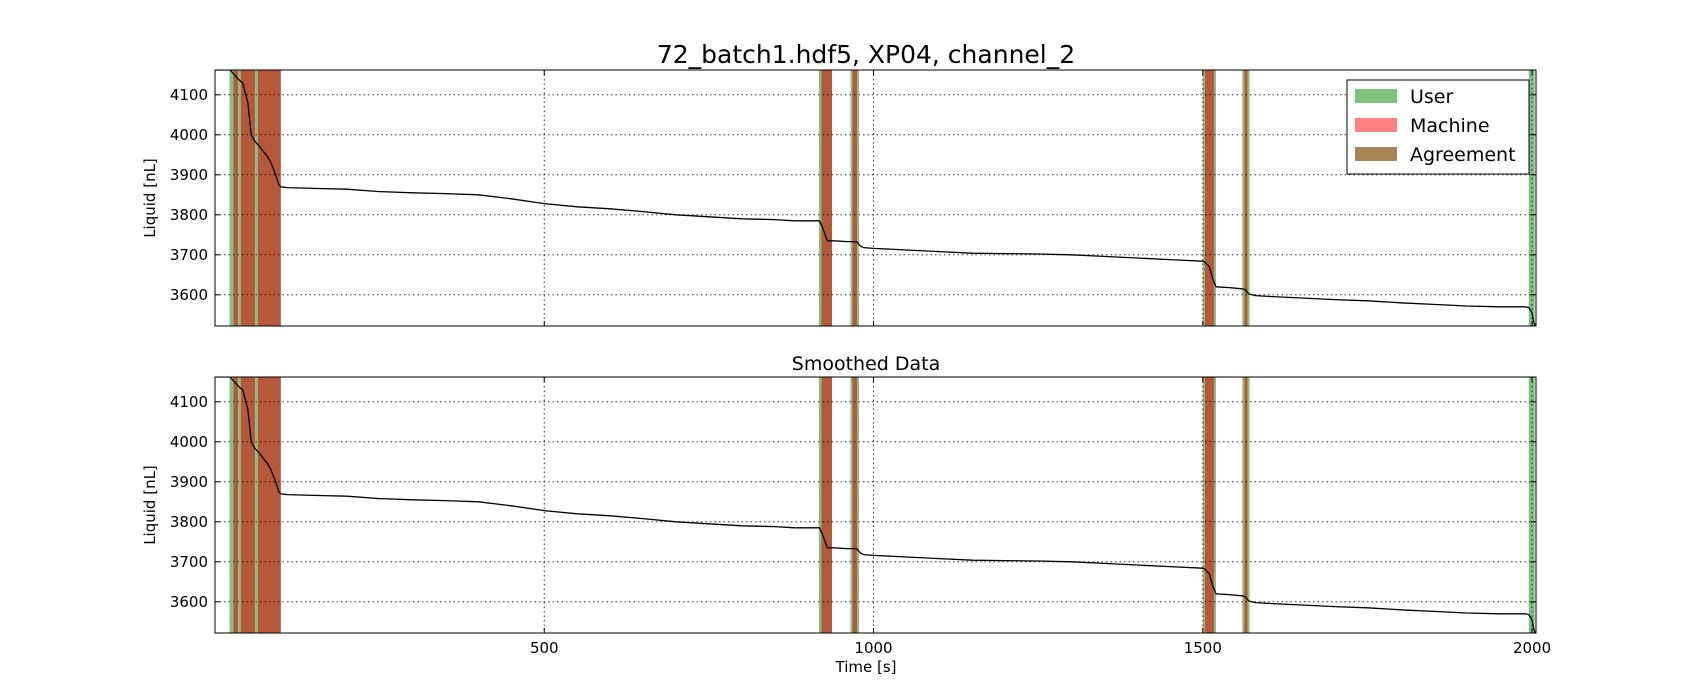 This screenshot has width=1700, height=700. What do you see at coordinates (1463, 155) in the screenshot?
I see `legend-label-agreement: Agreement` at bounding box center [1463, 155].